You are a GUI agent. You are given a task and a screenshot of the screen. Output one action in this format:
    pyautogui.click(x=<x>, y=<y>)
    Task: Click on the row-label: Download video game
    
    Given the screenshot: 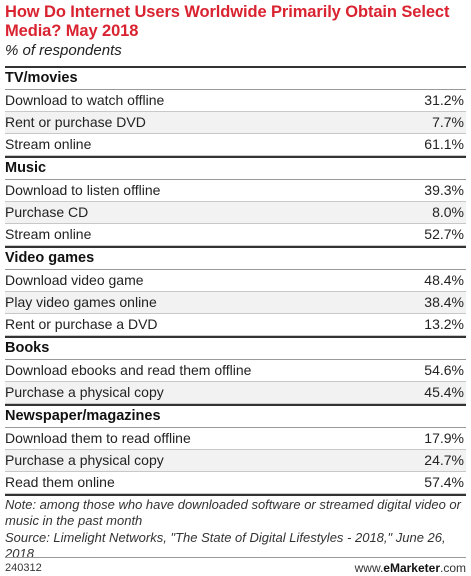 What is the action you would take?
    pyautogui.click(x=74, y=280)
    